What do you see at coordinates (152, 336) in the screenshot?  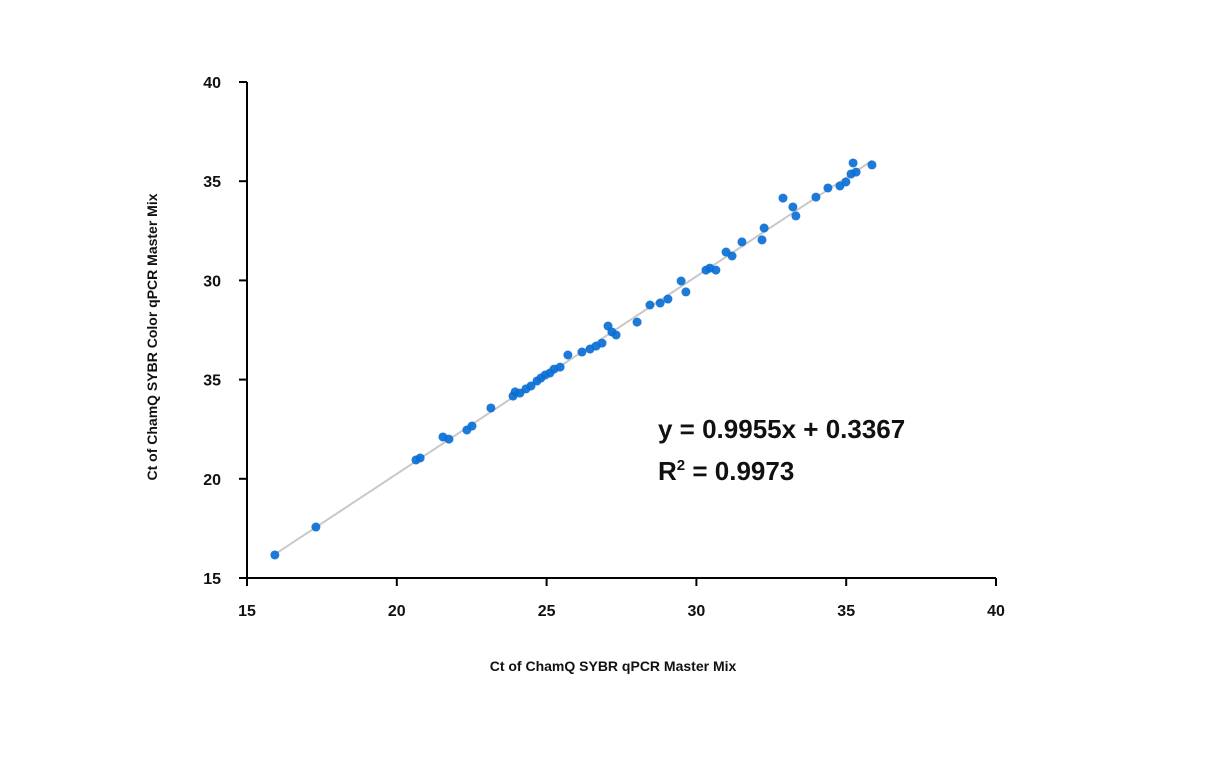 I see `y-axis-title: Ct of ChamQ SYBR Color qPCR Master Mix` at bounding box center [152, 336].